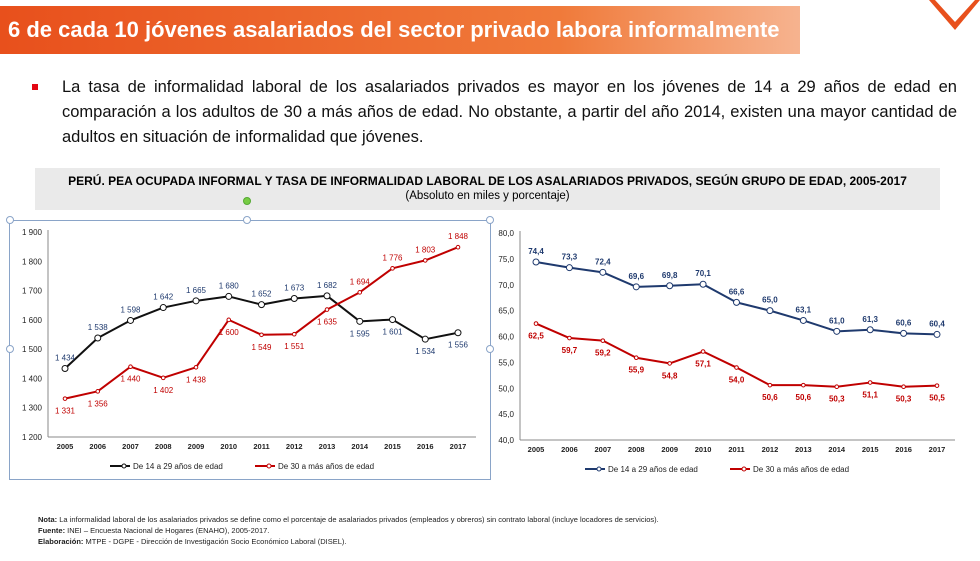  I want to click on y-tick-label: 65,0, so click(506, 311).